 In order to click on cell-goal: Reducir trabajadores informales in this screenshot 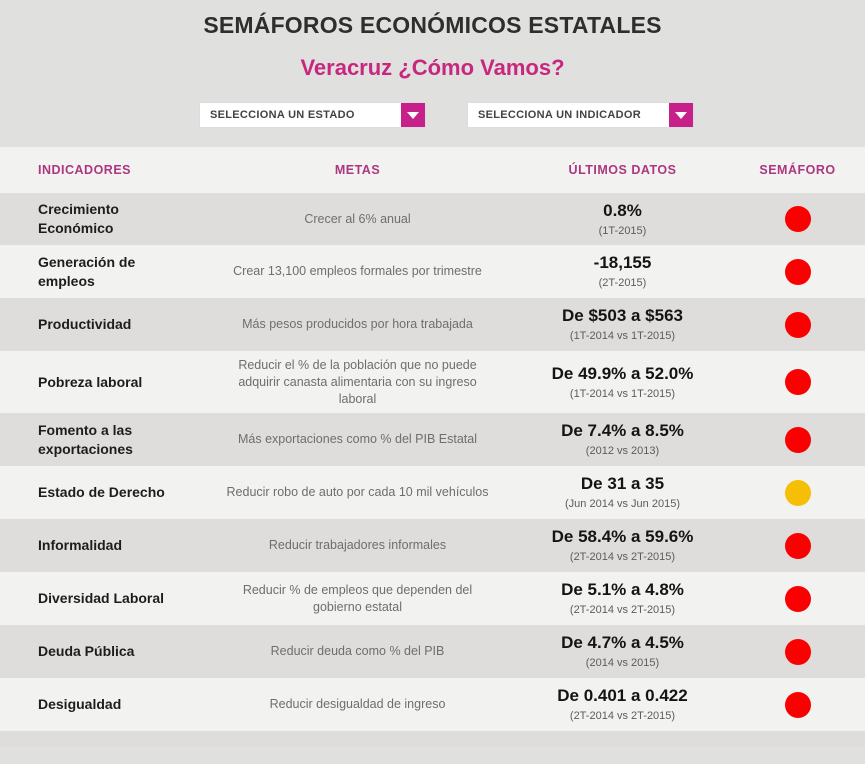, I will do `click(357, 545)`.